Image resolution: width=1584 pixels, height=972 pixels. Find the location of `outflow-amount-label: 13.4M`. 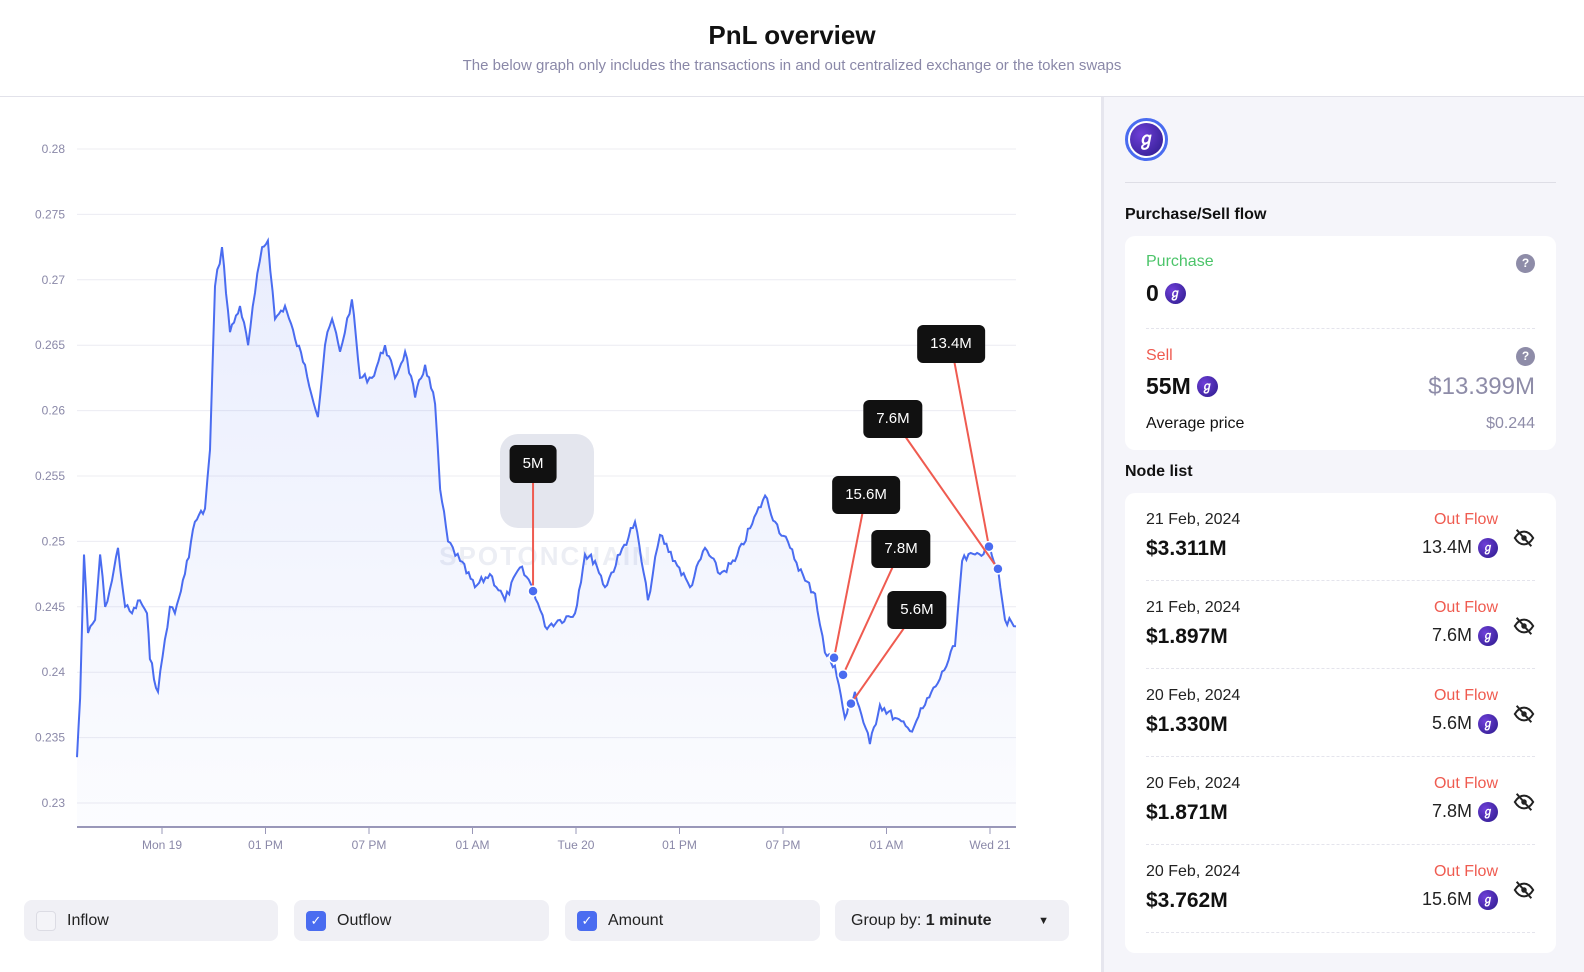

outflow-amount-label: 13.4M is located at coordinates (951, 343).